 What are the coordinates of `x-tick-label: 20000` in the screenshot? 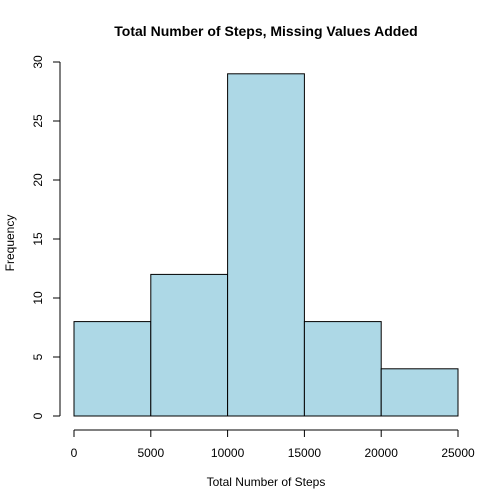 It's located at (382, 453).